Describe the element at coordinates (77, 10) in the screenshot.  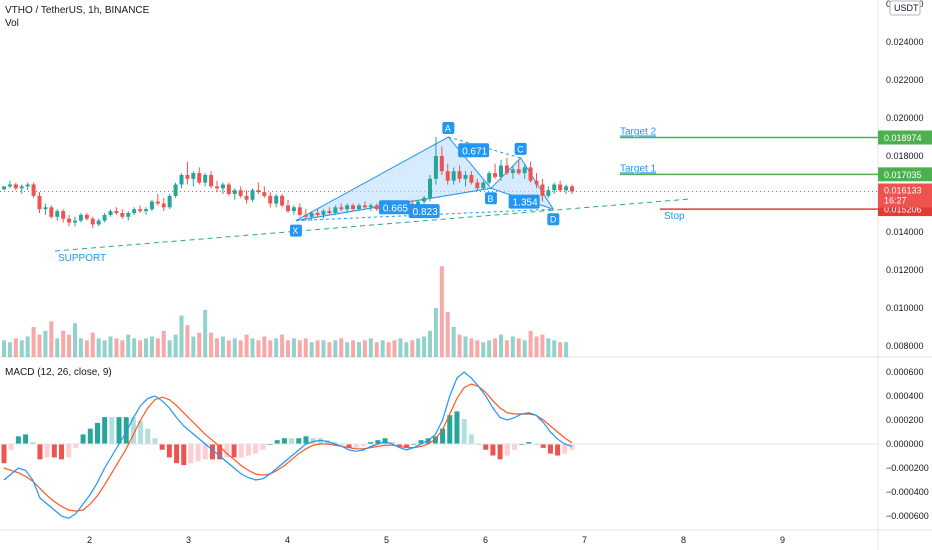
I see `chart-title: VTHO / TetherUS, 1h, BINANCE` at that location.